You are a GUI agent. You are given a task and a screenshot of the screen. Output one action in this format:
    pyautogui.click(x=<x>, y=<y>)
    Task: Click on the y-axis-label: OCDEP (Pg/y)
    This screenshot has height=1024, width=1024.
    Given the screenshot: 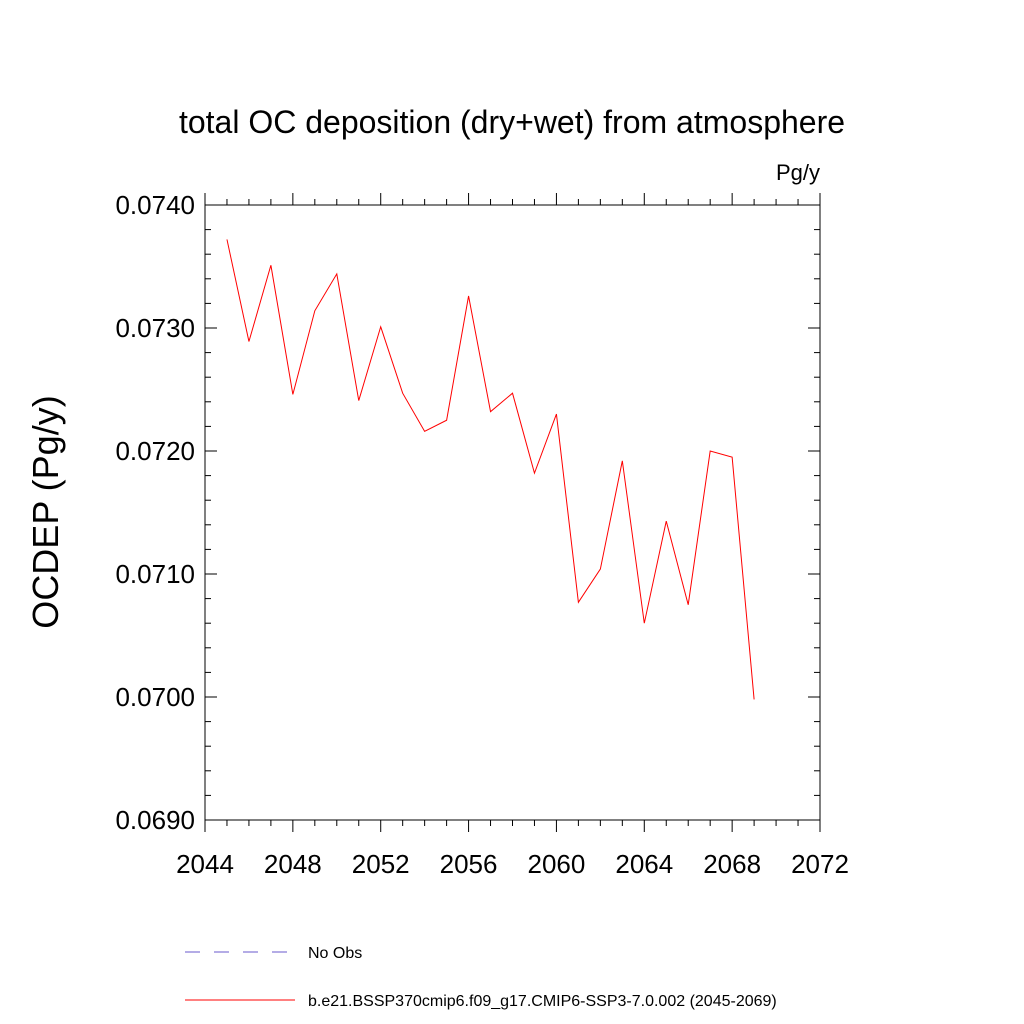 What is the action you would take?
    pyautogui.click(x=45, y=511)
    